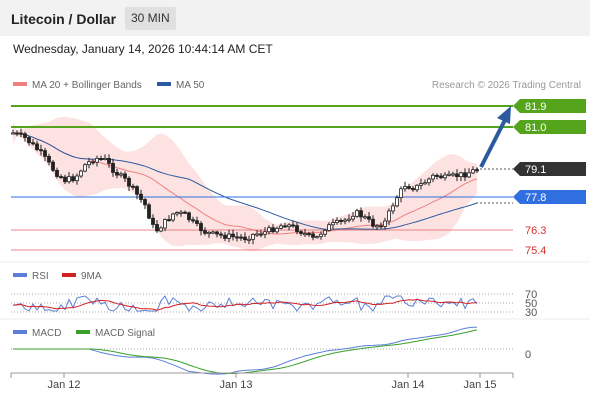 This screenshot has height=400, width=590. I want to click on interval-badge: 30 MIN, so click(150, 18).